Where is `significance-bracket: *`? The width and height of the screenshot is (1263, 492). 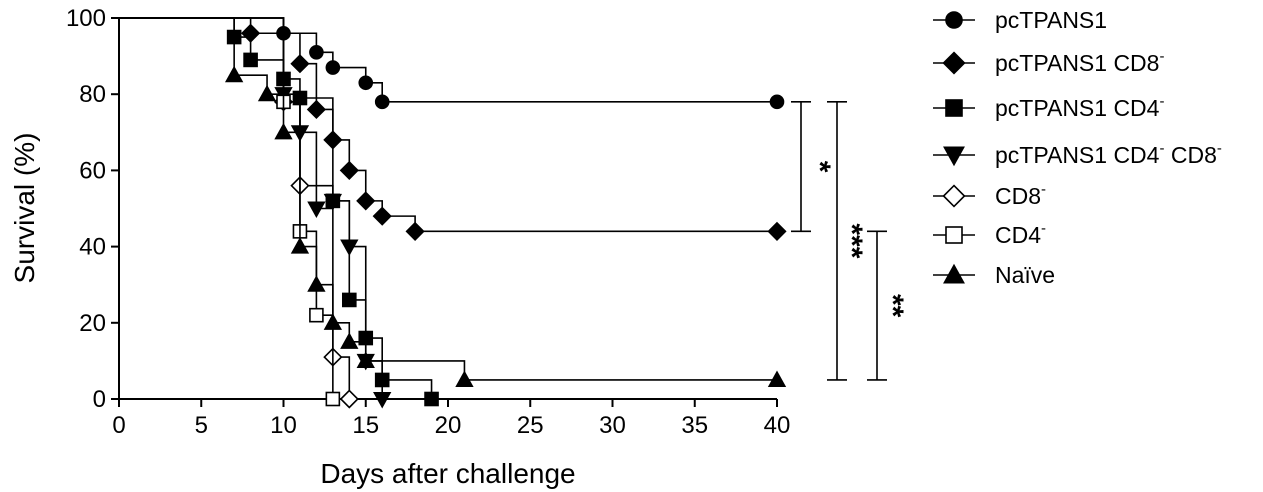
significance-bracket: * is located at coordinates (813, 167).